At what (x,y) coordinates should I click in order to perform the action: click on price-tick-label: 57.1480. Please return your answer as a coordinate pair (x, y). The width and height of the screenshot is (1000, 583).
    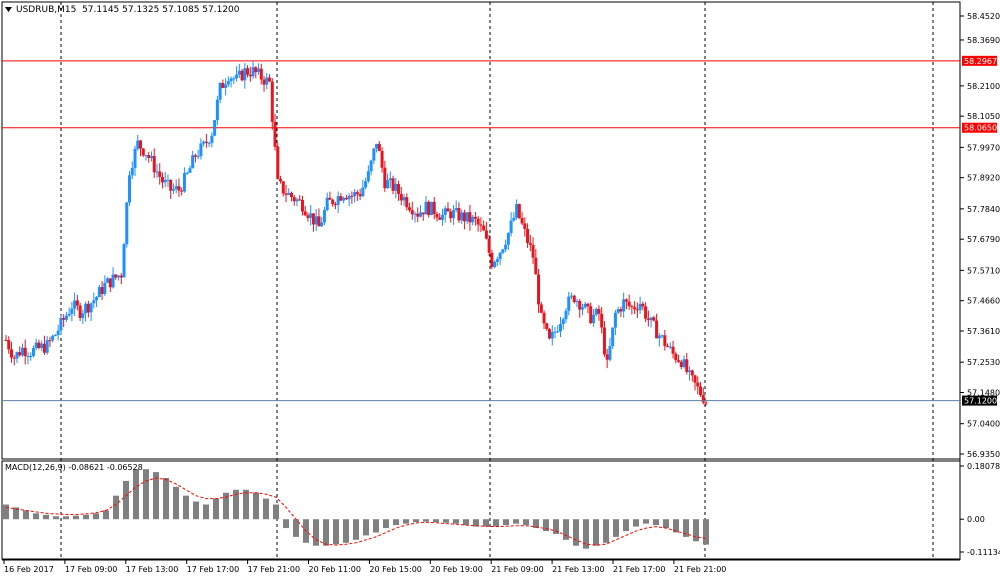
    Looking at the image, I should click on (983, 393).